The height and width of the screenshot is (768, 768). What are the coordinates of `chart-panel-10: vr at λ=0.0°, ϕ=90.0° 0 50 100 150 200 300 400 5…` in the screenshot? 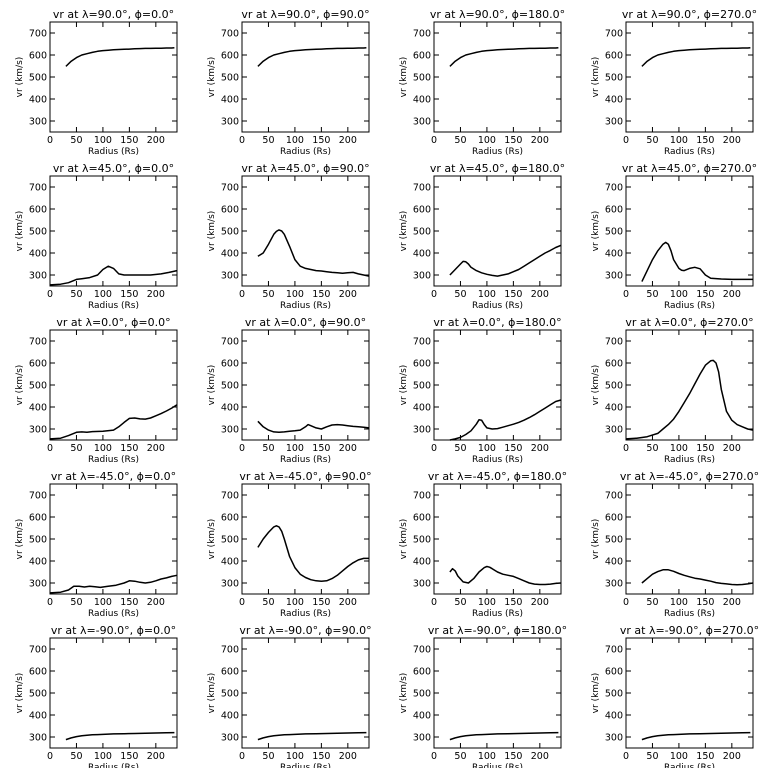 It's located at (288, 390).